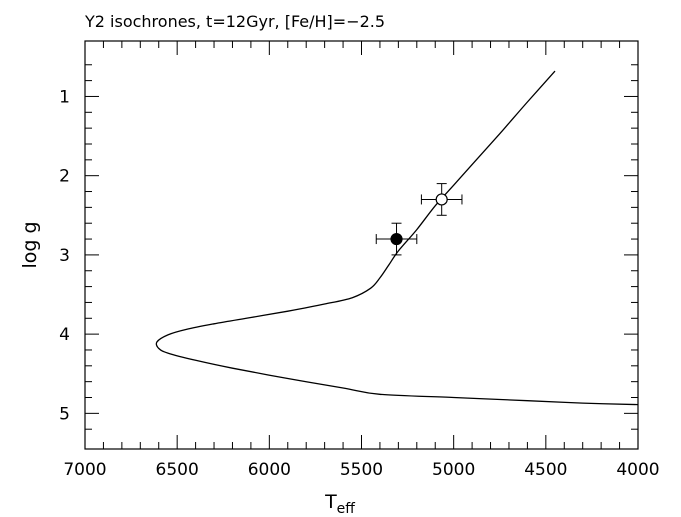  I want to click on y-tick-label: 1, so click(64, 97).